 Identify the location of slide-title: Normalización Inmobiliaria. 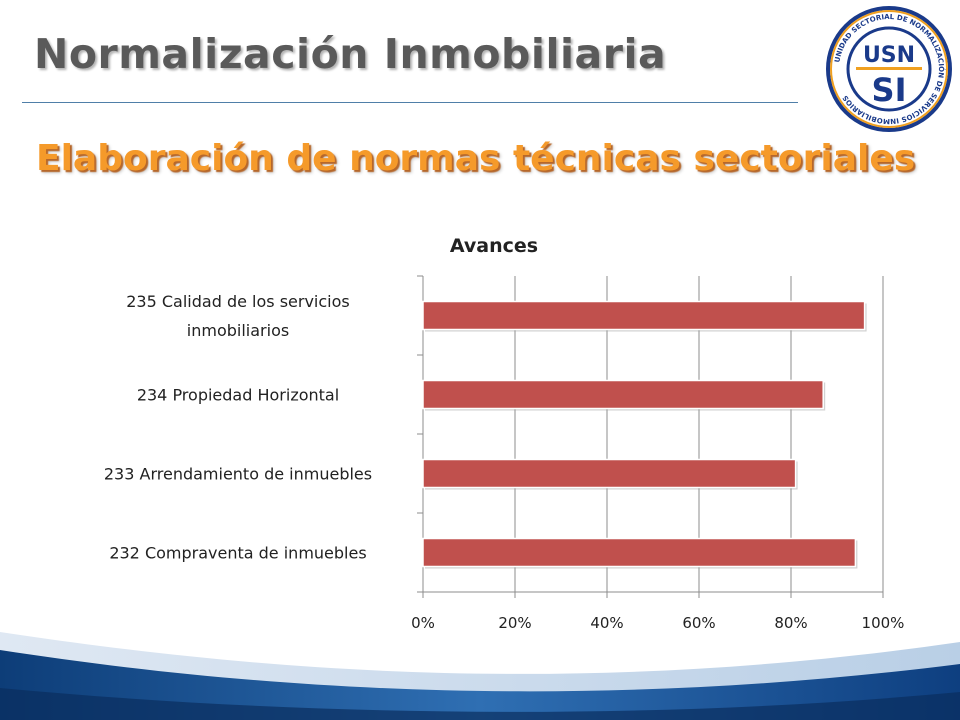
(350, 54).